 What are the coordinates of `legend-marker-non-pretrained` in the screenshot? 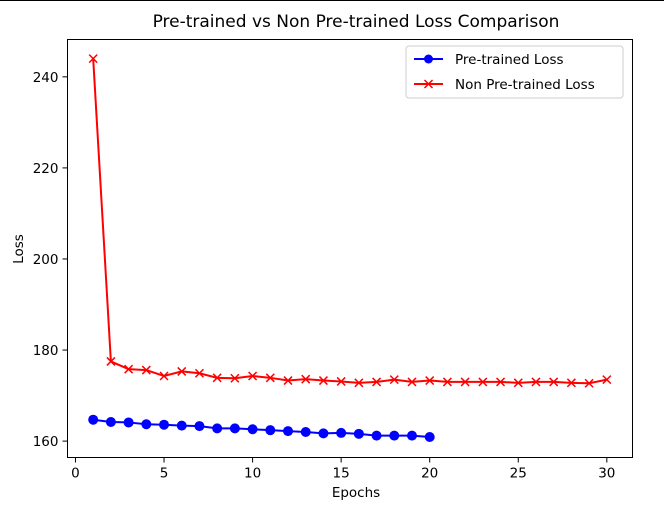 It's located at (428, 84).